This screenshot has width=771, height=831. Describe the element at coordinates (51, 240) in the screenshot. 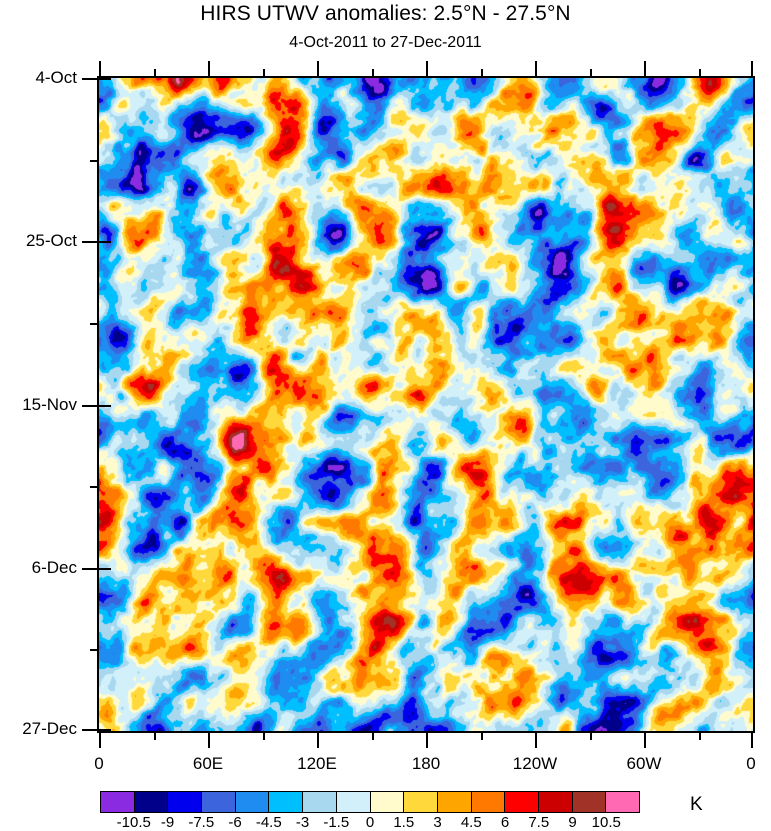

I see `y-axis-label-1: 25-Oct` at that location.